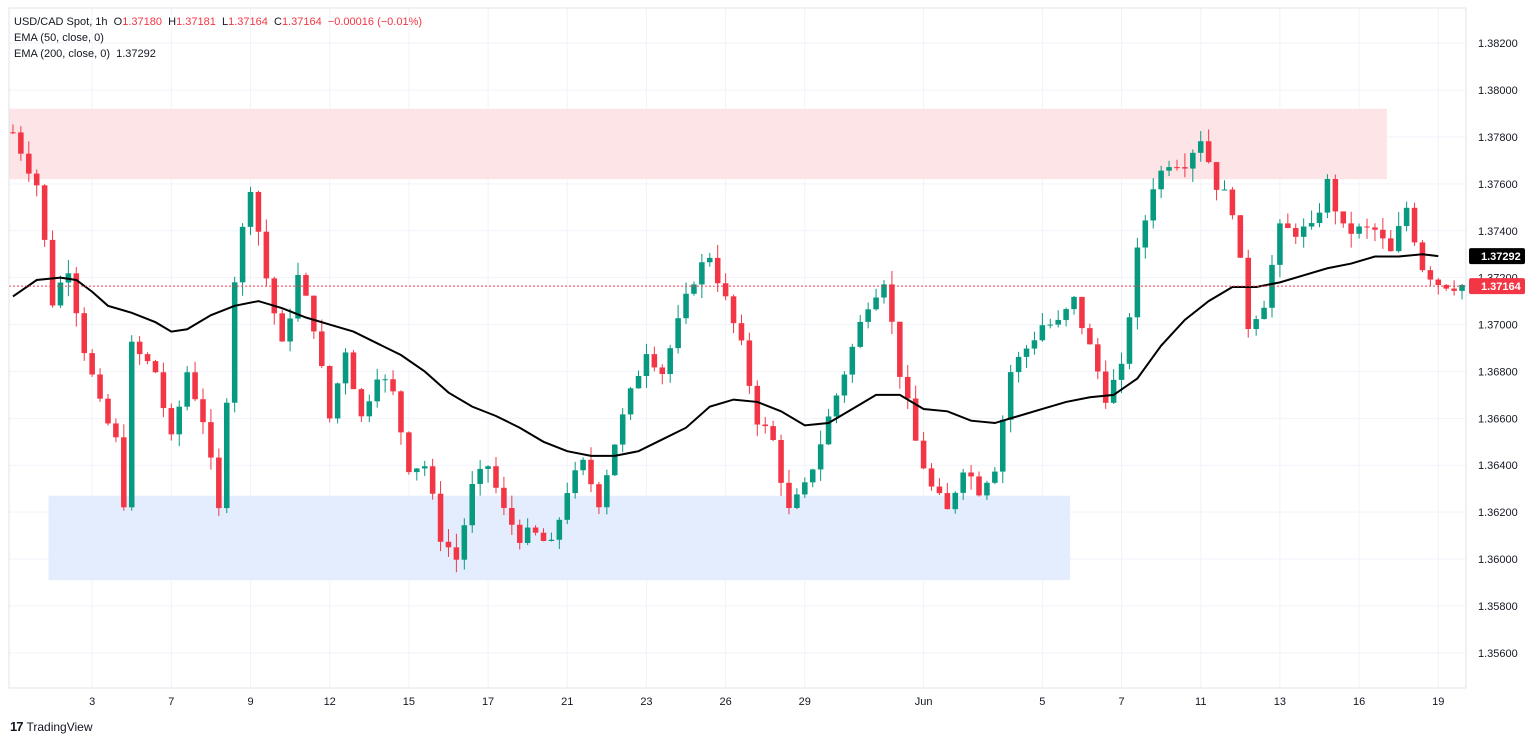 The width and height of the screenshot is (1536, 744). I want to click on x-tick-label: 9, so click(250, 702).